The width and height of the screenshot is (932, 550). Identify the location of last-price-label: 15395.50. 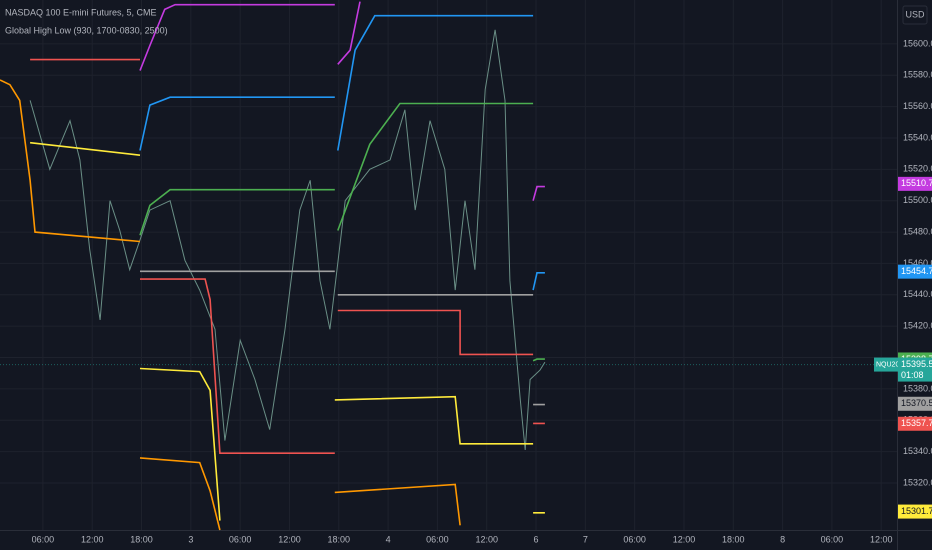
(916, 364).